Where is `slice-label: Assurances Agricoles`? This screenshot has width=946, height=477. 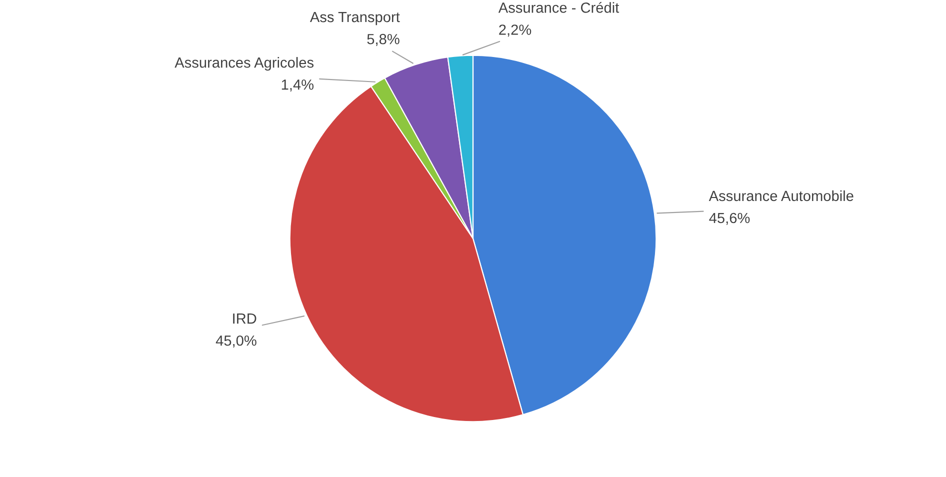
slice-label: Assurances Agricoles is located at coordinates (244, 64).